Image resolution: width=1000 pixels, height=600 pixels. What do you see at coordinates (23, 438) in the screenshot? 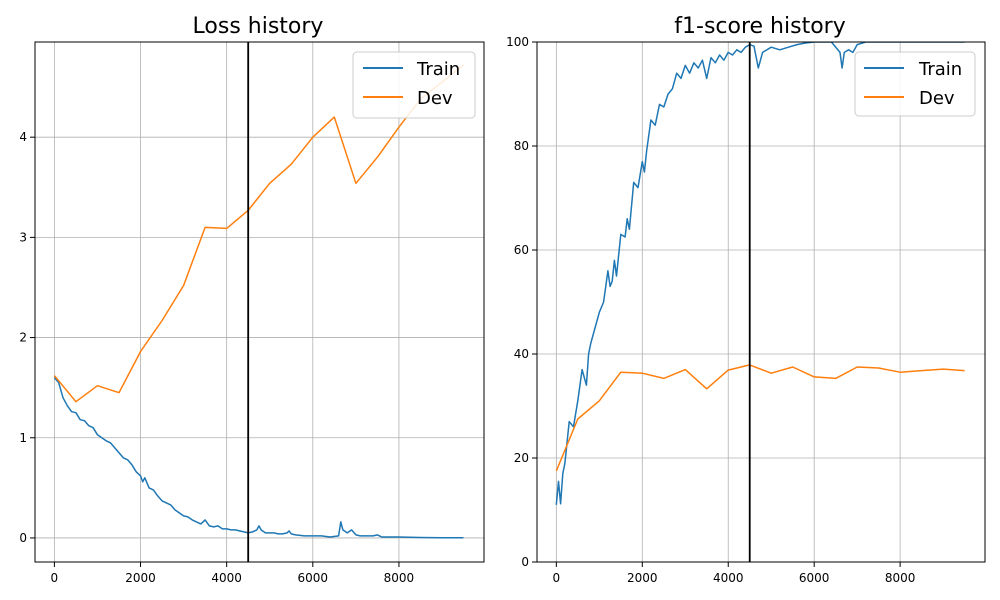
I see `loss-ytick-label: 1` at bounding box center [23, 438].